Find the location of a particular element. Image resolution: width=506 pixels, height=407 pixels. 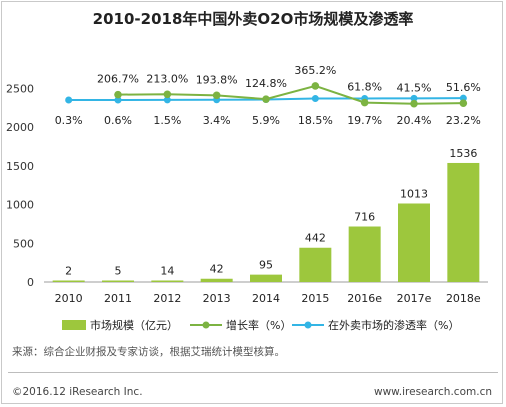

bar-value-label: 14 is located at coordinates (167, 271).